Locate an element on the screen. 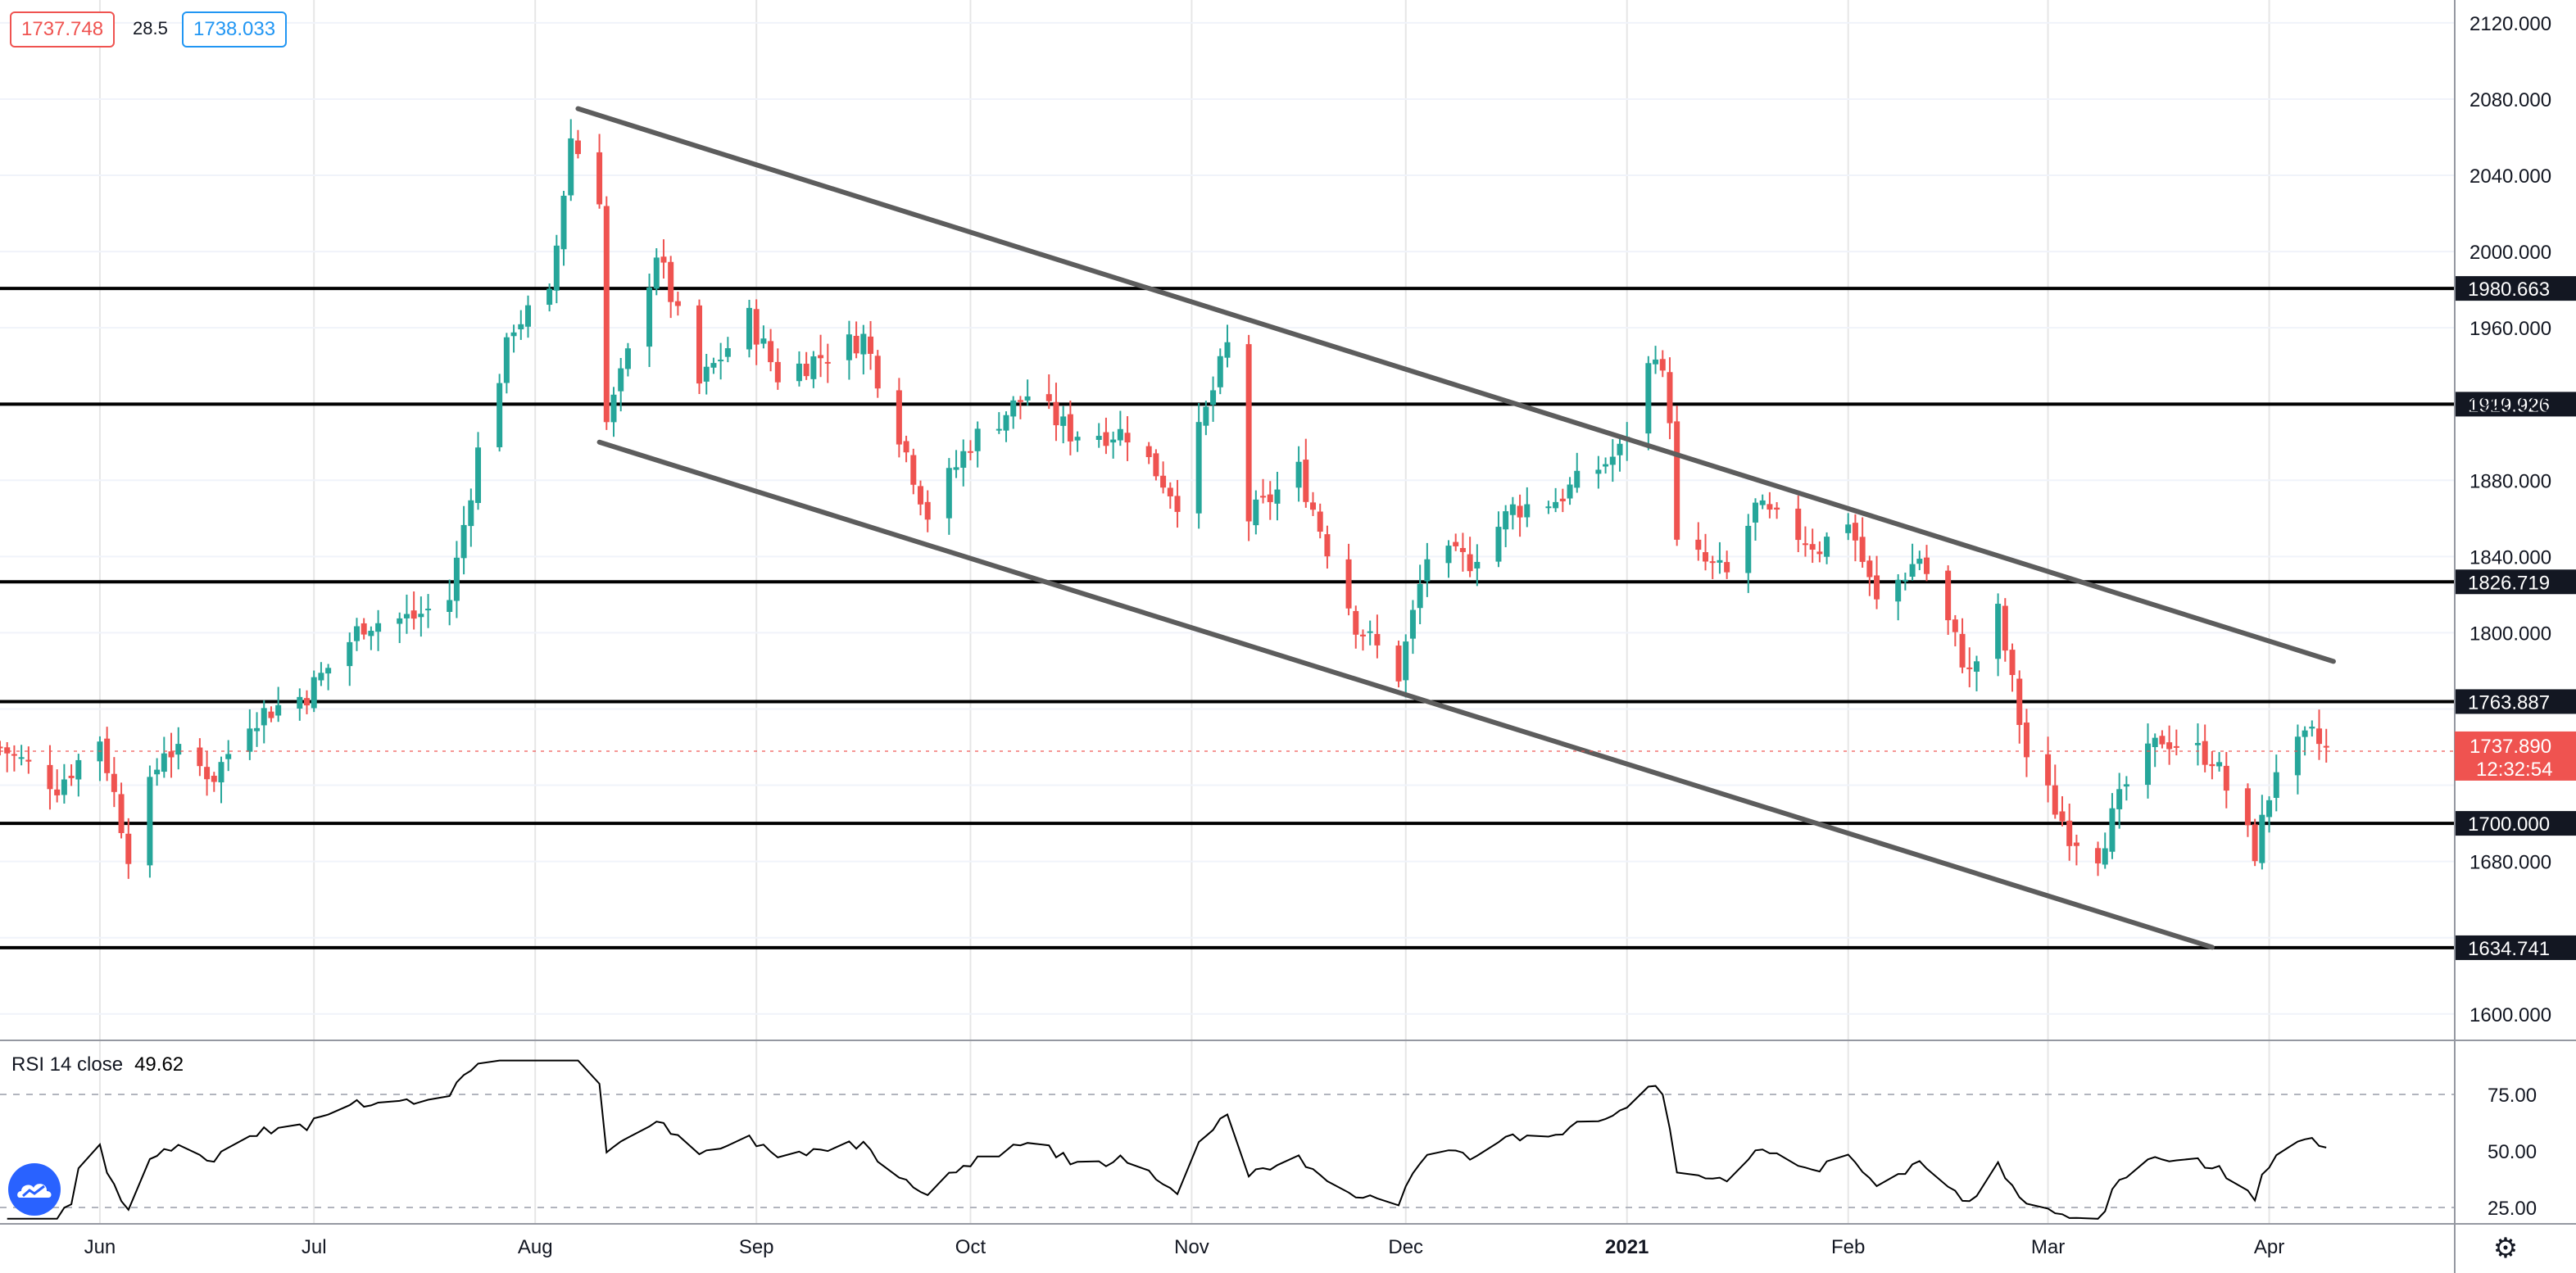 This screenshot has height=1273, width=2576. bid-price: 1737.748 is located at coordinates (63, 30).